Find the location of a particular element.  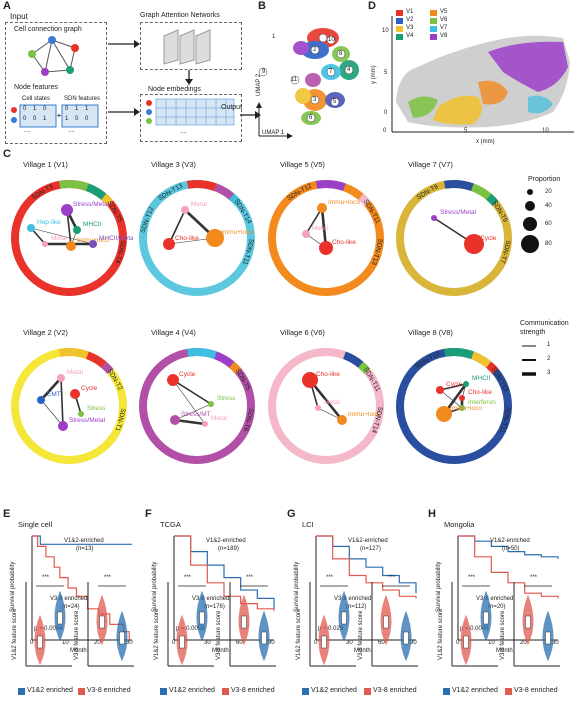

umap-cluster-4: 4 is located at coordinates (349, 70).